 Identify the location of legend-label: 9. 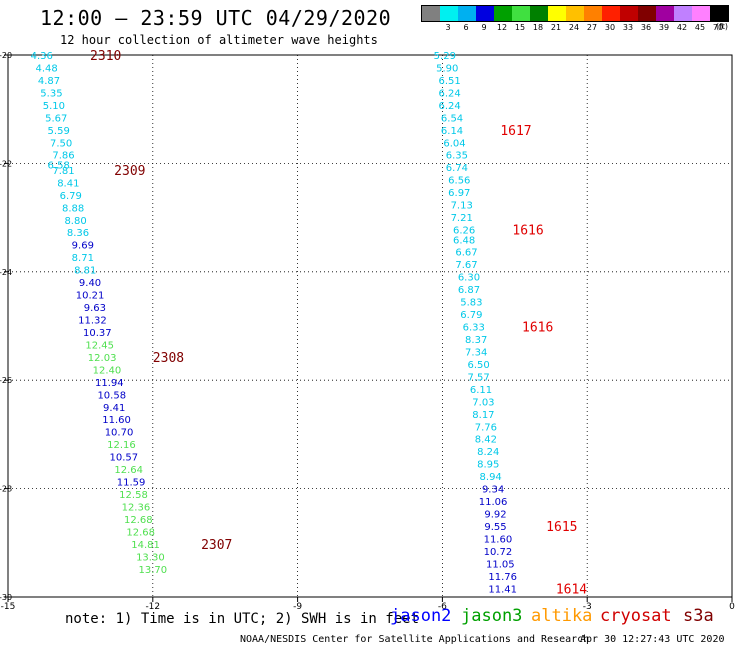
(484, 27).